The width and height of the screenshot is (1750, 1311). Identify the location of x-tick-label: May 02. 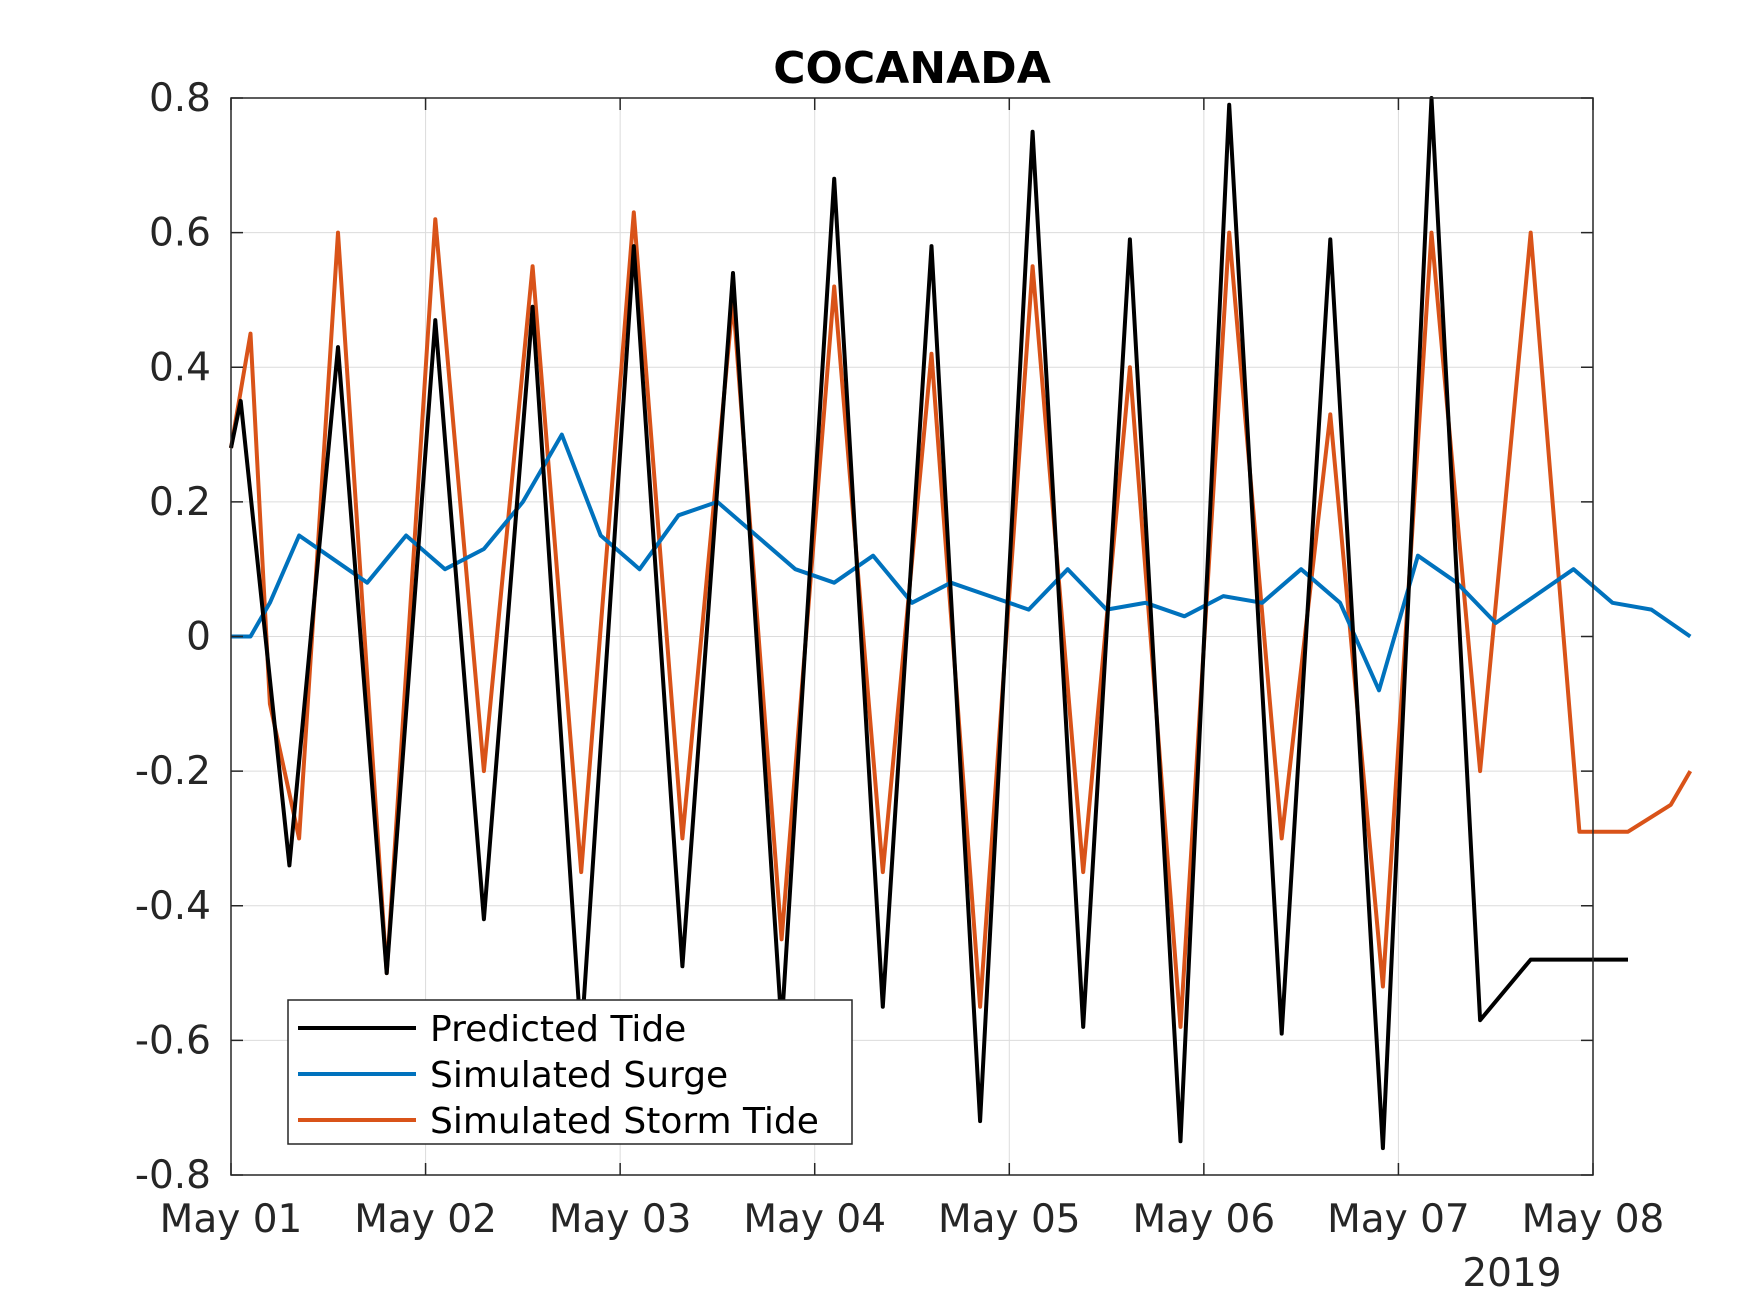
(425, 1219).